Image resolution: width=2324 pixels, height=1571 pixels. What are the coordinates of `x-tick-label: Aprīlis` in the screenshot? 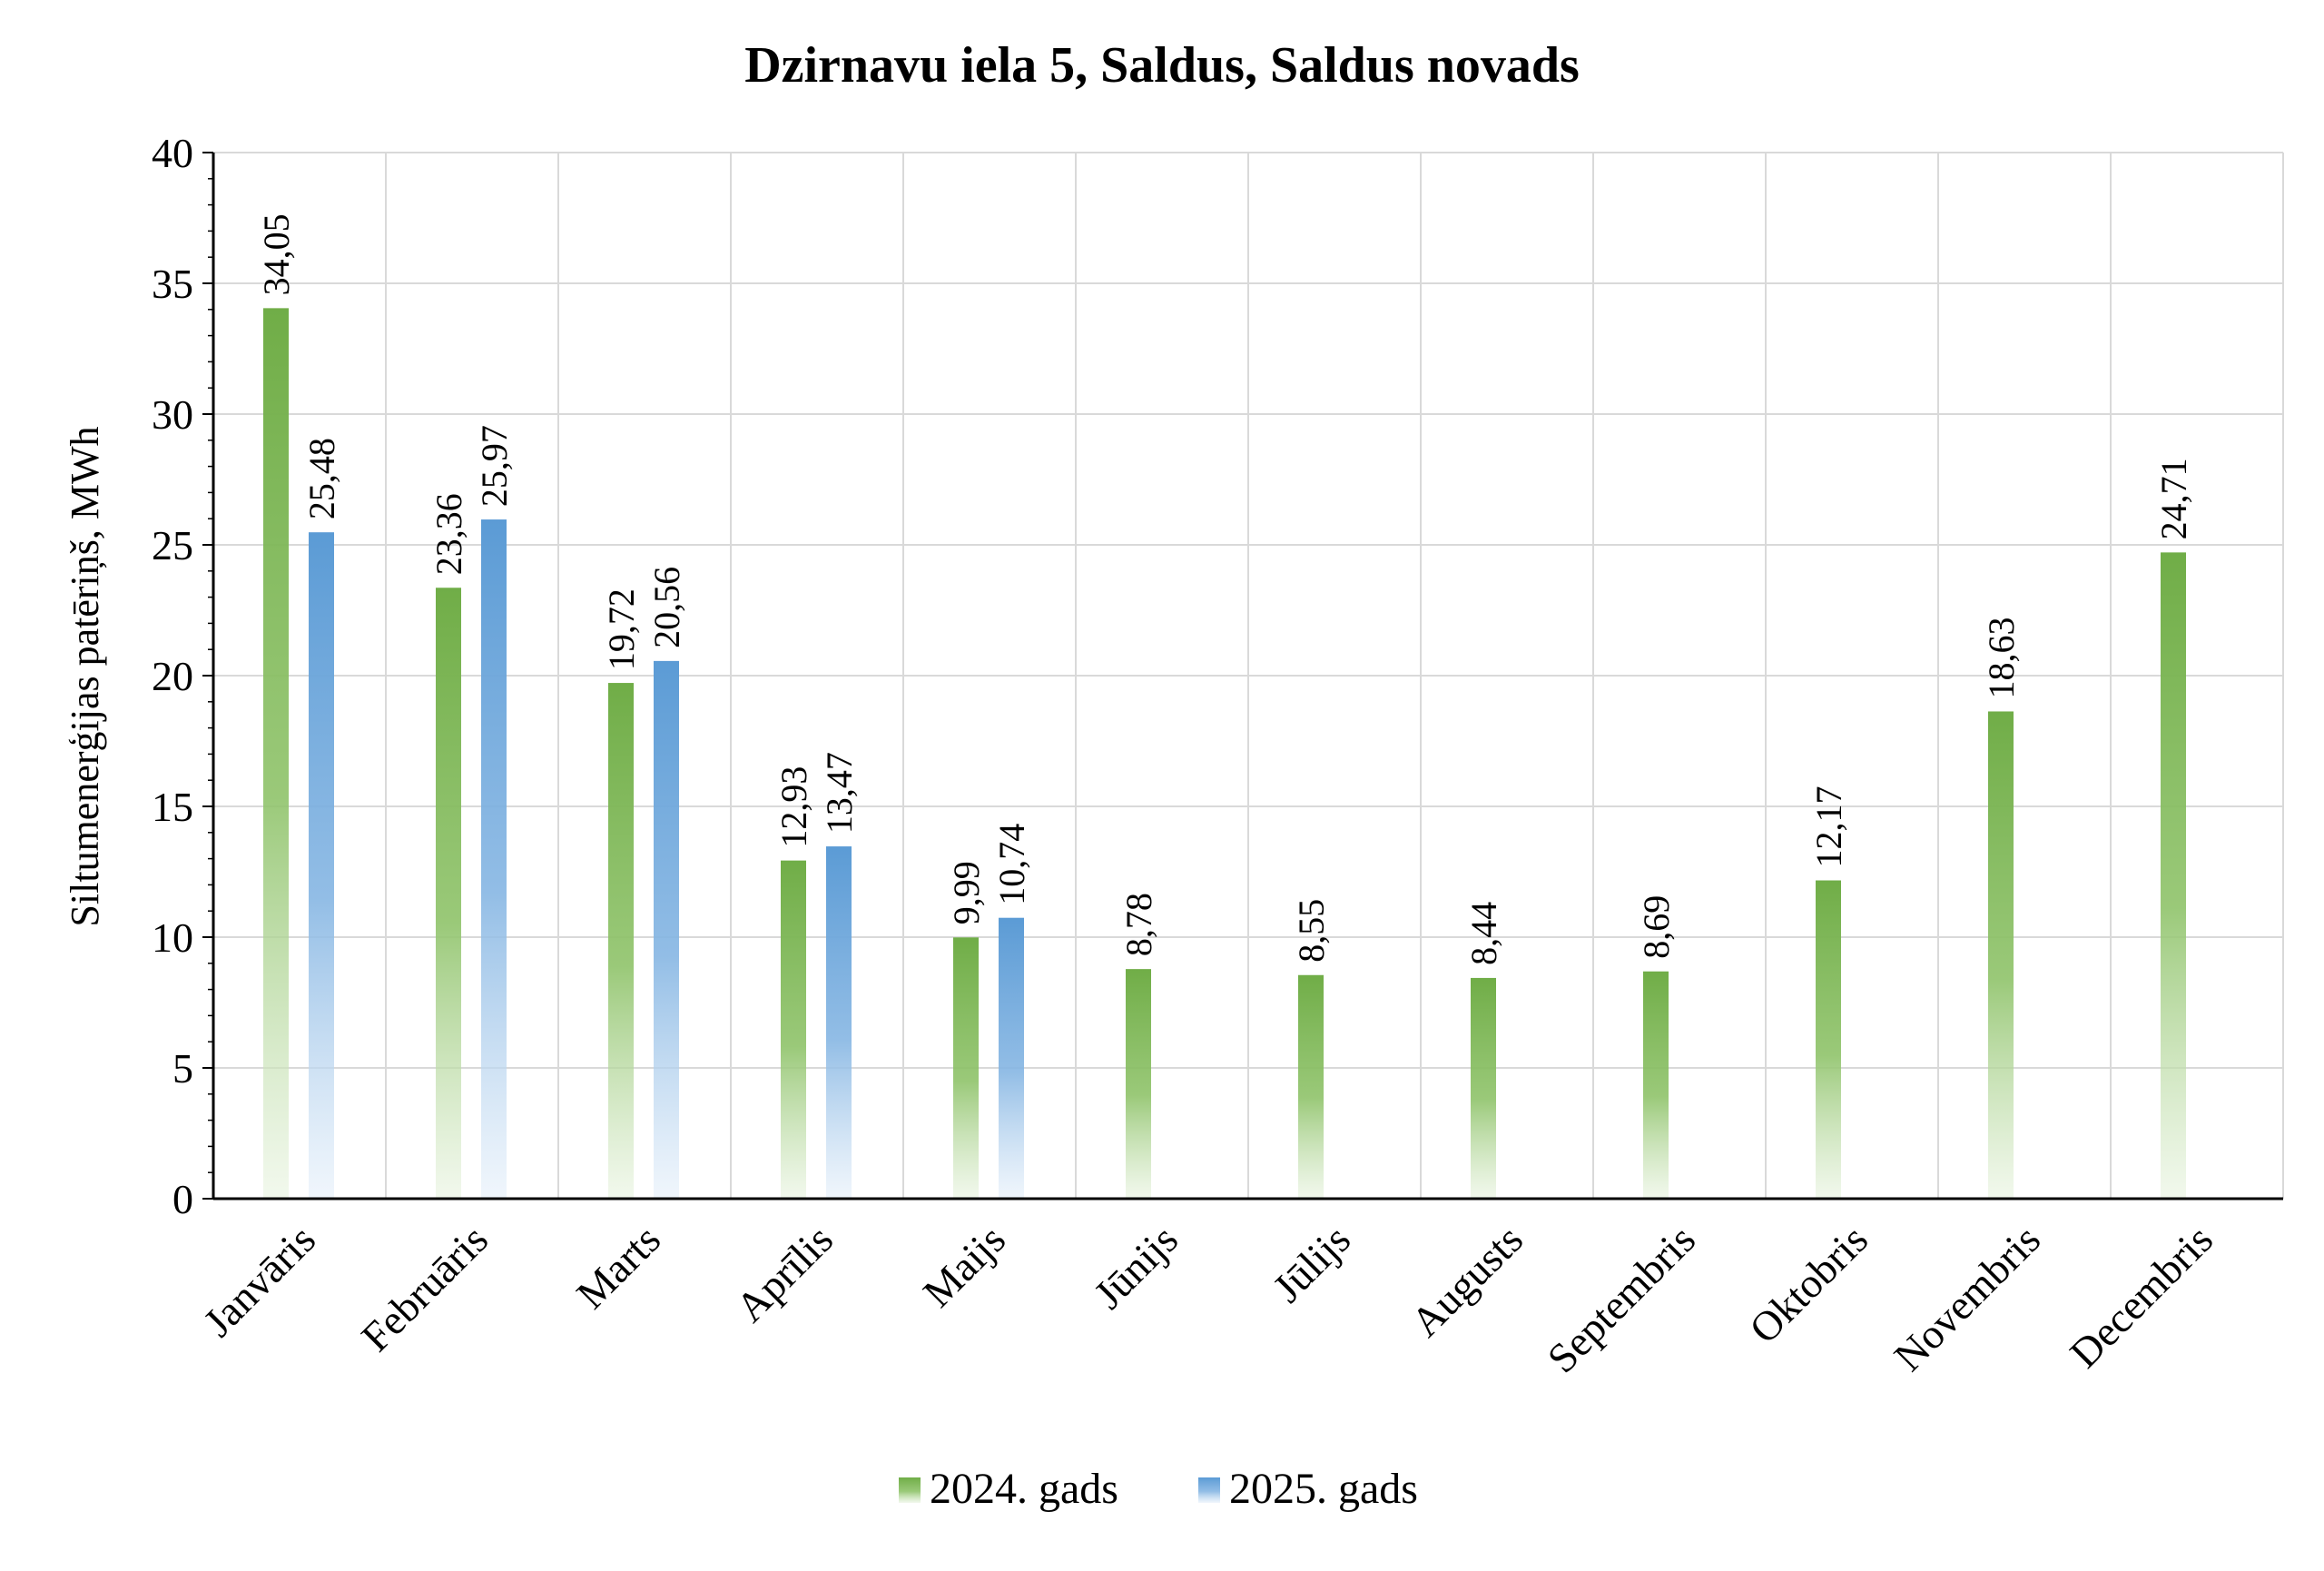 It's located at (784, 1273).